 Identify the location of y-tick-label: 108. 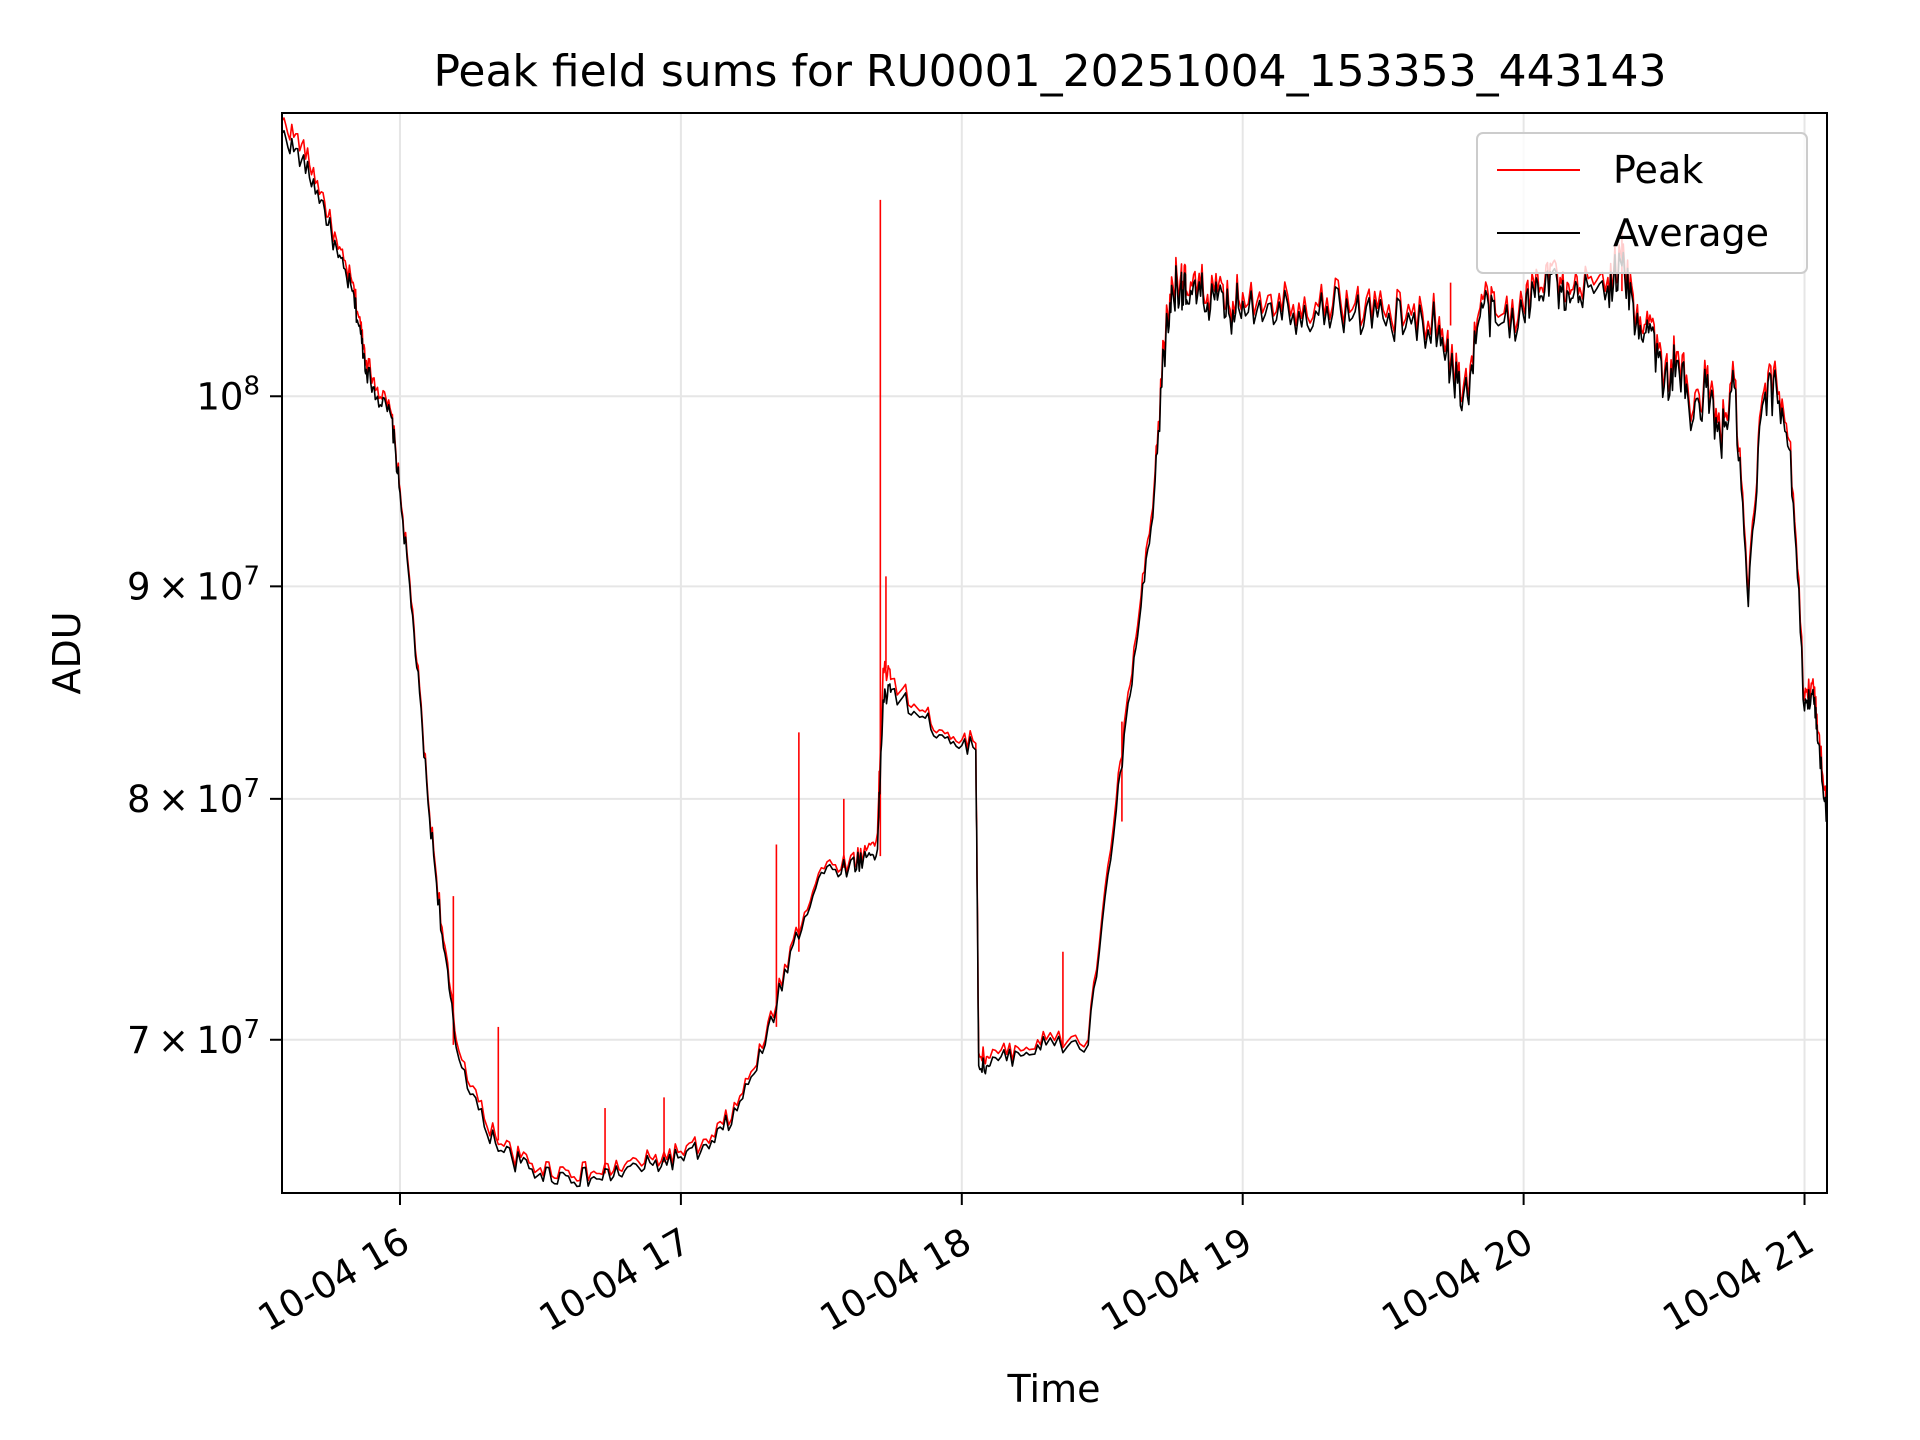
(228, 394).